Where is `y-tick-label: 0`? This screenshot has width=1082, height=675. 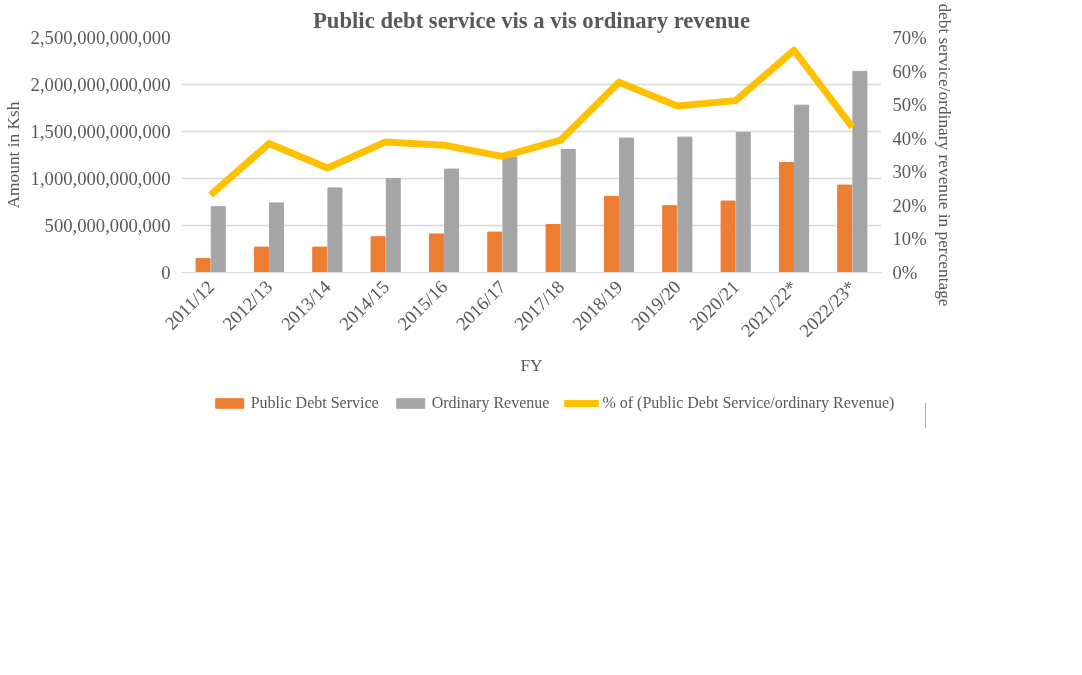 y-tick-label: 0 is located at coordinates (166, 272).